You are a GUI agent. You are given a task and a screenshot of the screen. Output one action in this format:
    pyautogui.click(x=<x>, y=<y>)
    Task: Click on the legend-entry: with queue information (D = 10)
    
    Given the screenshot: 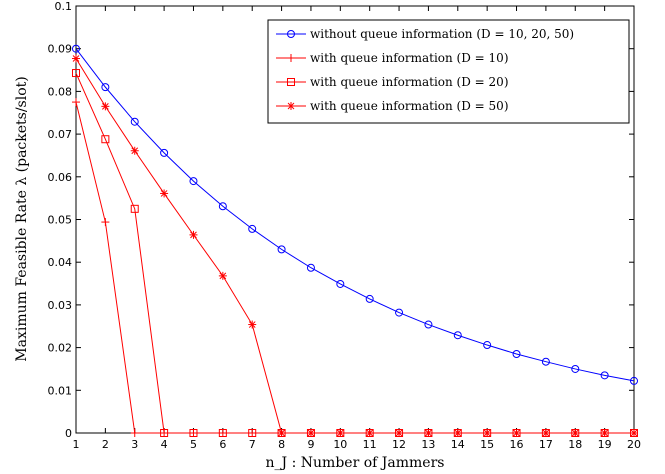 What is the action you would take?
    pyautogui.click(x=392, y=58)
    